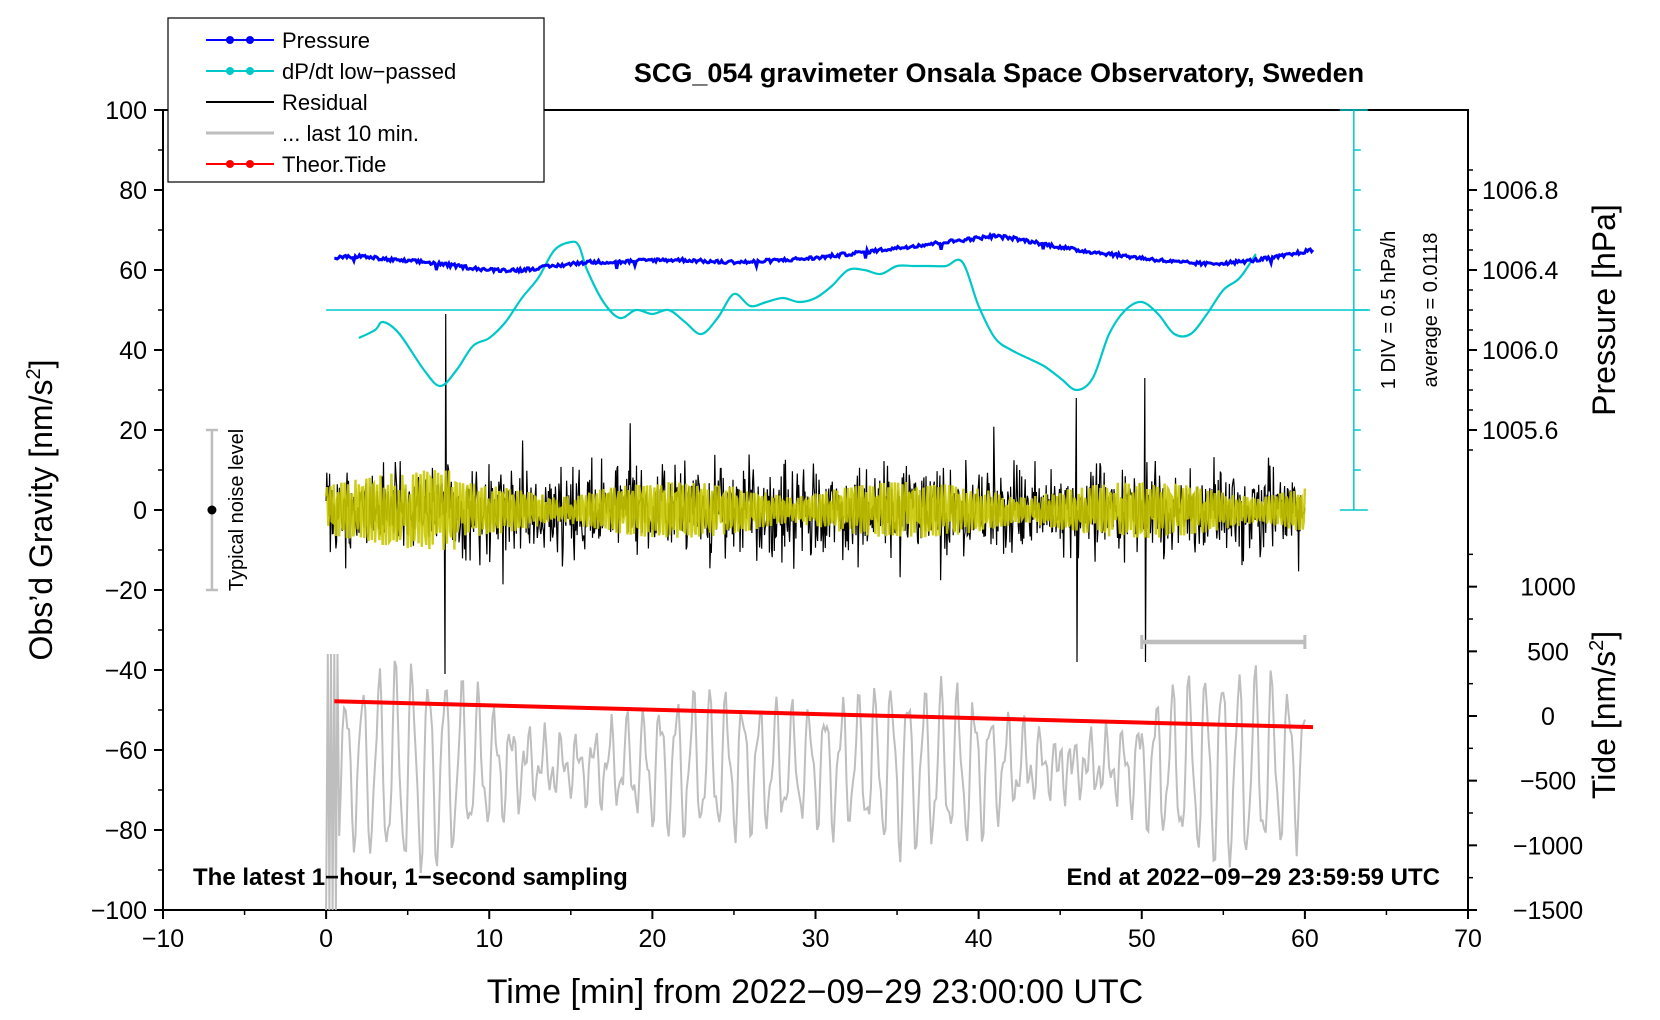 The height and width of the screenshot is (1020, 1660). I want to click on residual-smoothed-series, so click(815, 510).